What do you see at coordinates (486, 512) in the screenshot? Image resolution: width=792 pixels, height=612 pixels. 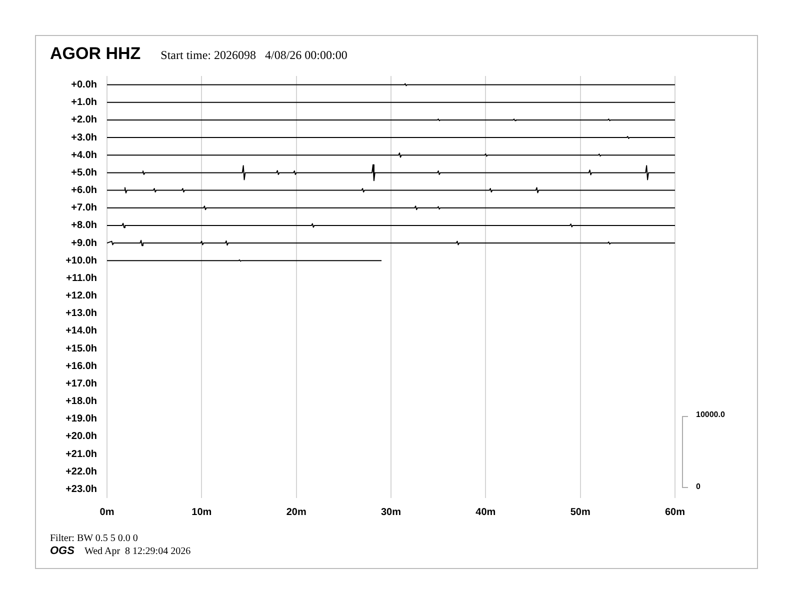 I see `x-tick-label: 40m` at bounding box center [486, 512].